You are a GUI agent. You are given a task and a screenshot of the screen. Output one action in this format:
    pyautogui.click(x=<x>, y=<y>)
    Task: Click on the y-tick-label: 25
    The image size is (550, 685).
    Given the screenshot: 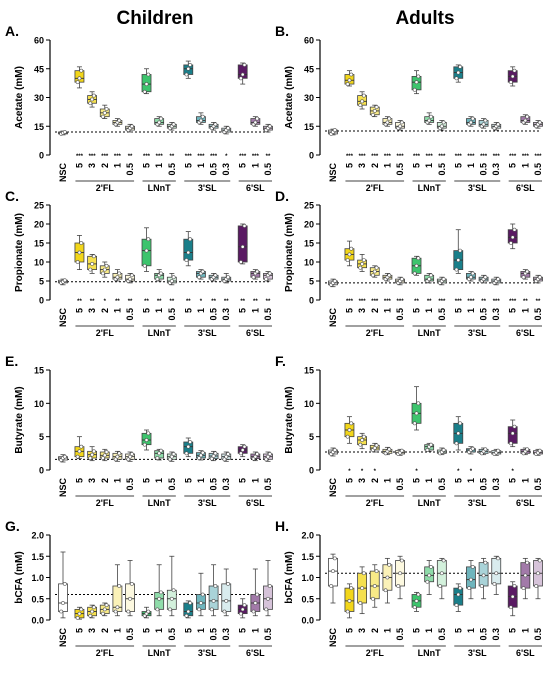 What is the action you would take?
    pyautogui.click(x=39, y=206)
    